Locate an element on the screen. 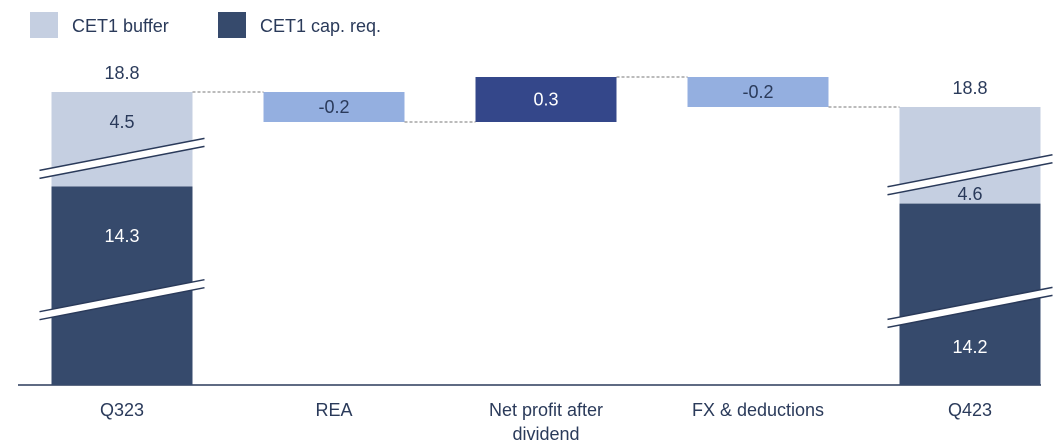  bar-segment is located at coordinates (122, 285).